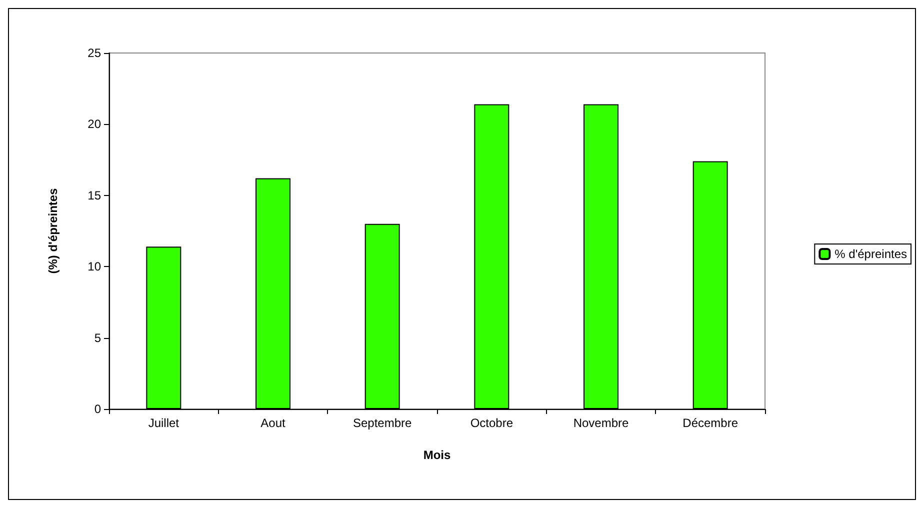 This screenshot has height=508, width=924. Describe the element at coordinates (710, 423) in the screenshot. I see `x-tick-label: Décembre` at that location.